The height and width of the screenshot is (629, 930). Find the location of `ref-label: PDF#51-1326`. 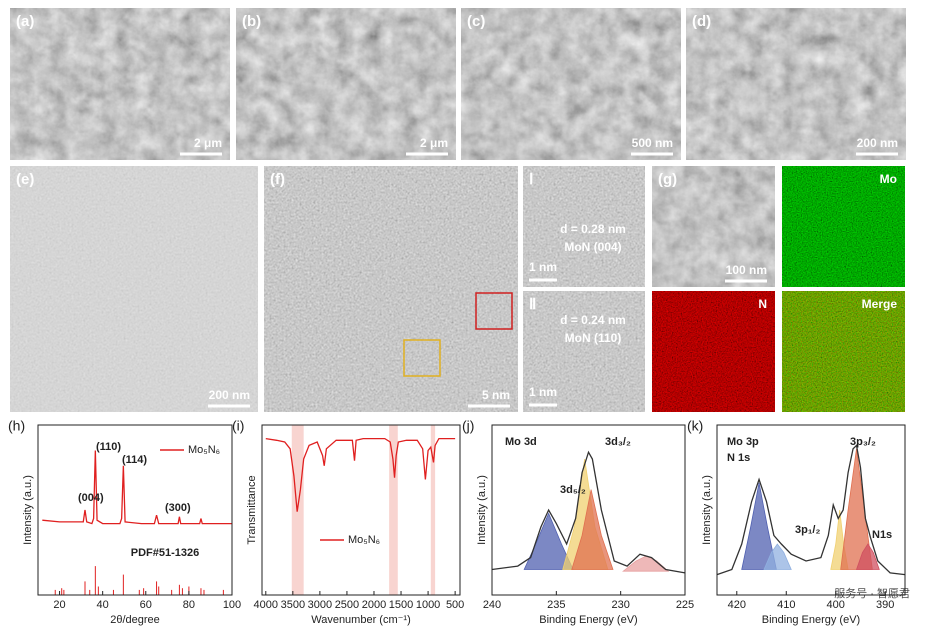

ref-label: PDF#51-1326 is located at coordinates (165, 553).